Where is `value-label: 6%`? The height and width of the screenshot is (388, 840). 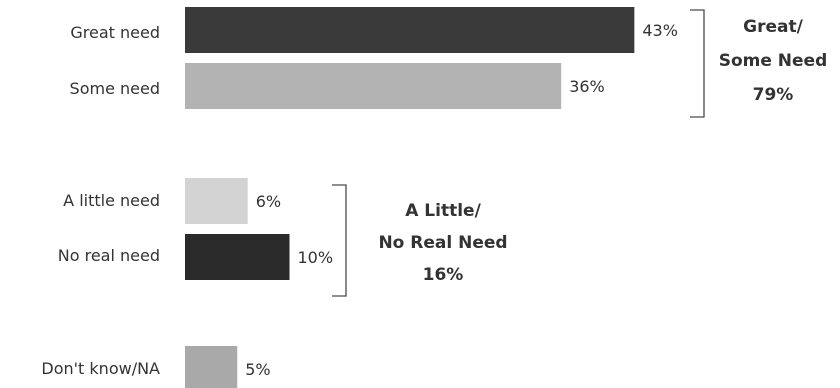
value-label: 6% is located at coordinates (268, 201).